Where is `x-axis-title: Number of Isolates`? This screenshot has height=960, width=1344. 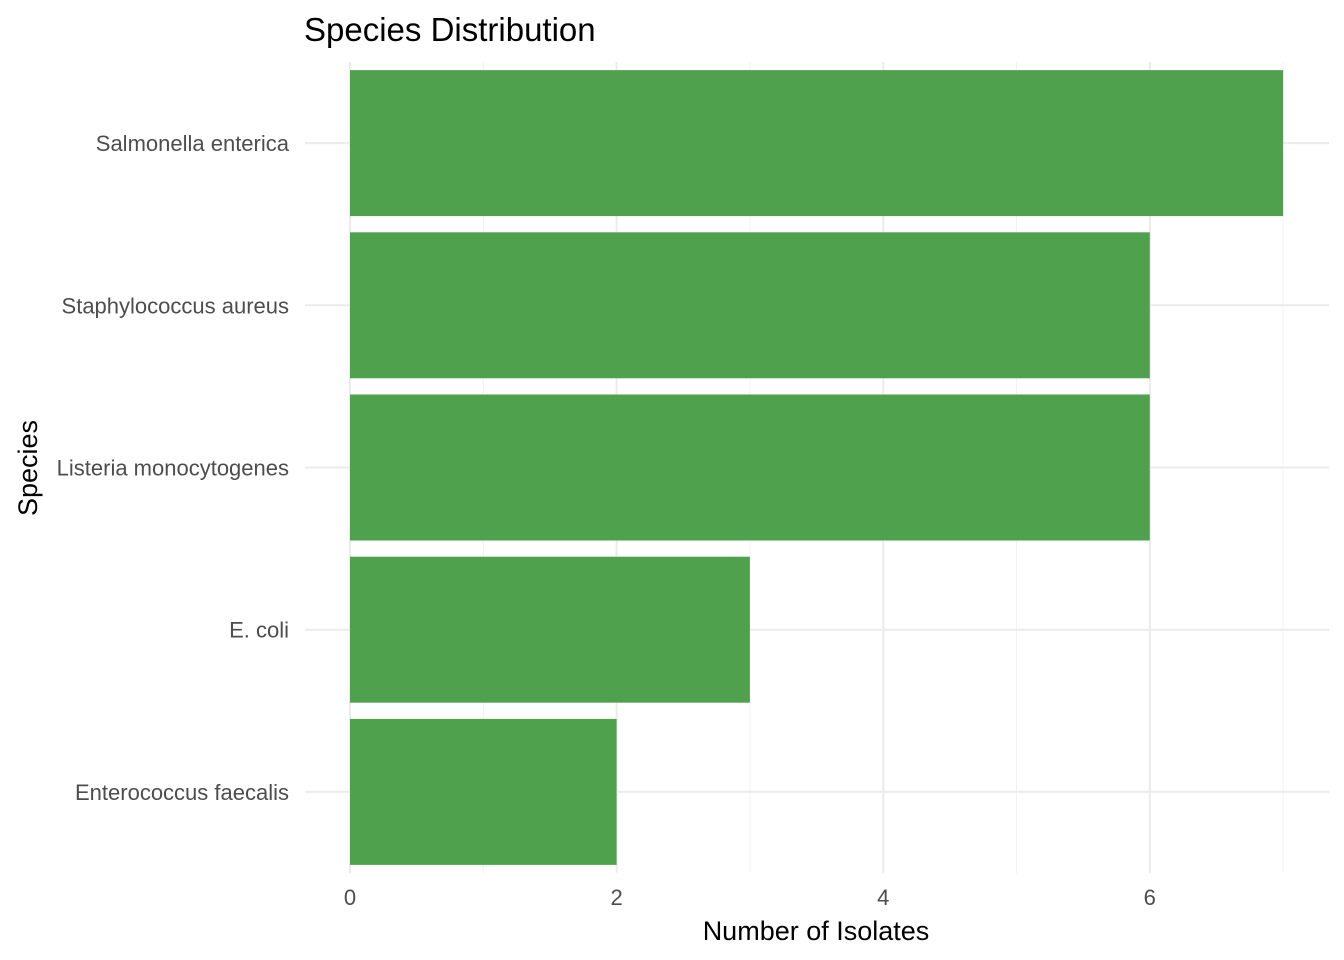 x-axis-title: Number of Isolates is located at coordinates (816, 931).